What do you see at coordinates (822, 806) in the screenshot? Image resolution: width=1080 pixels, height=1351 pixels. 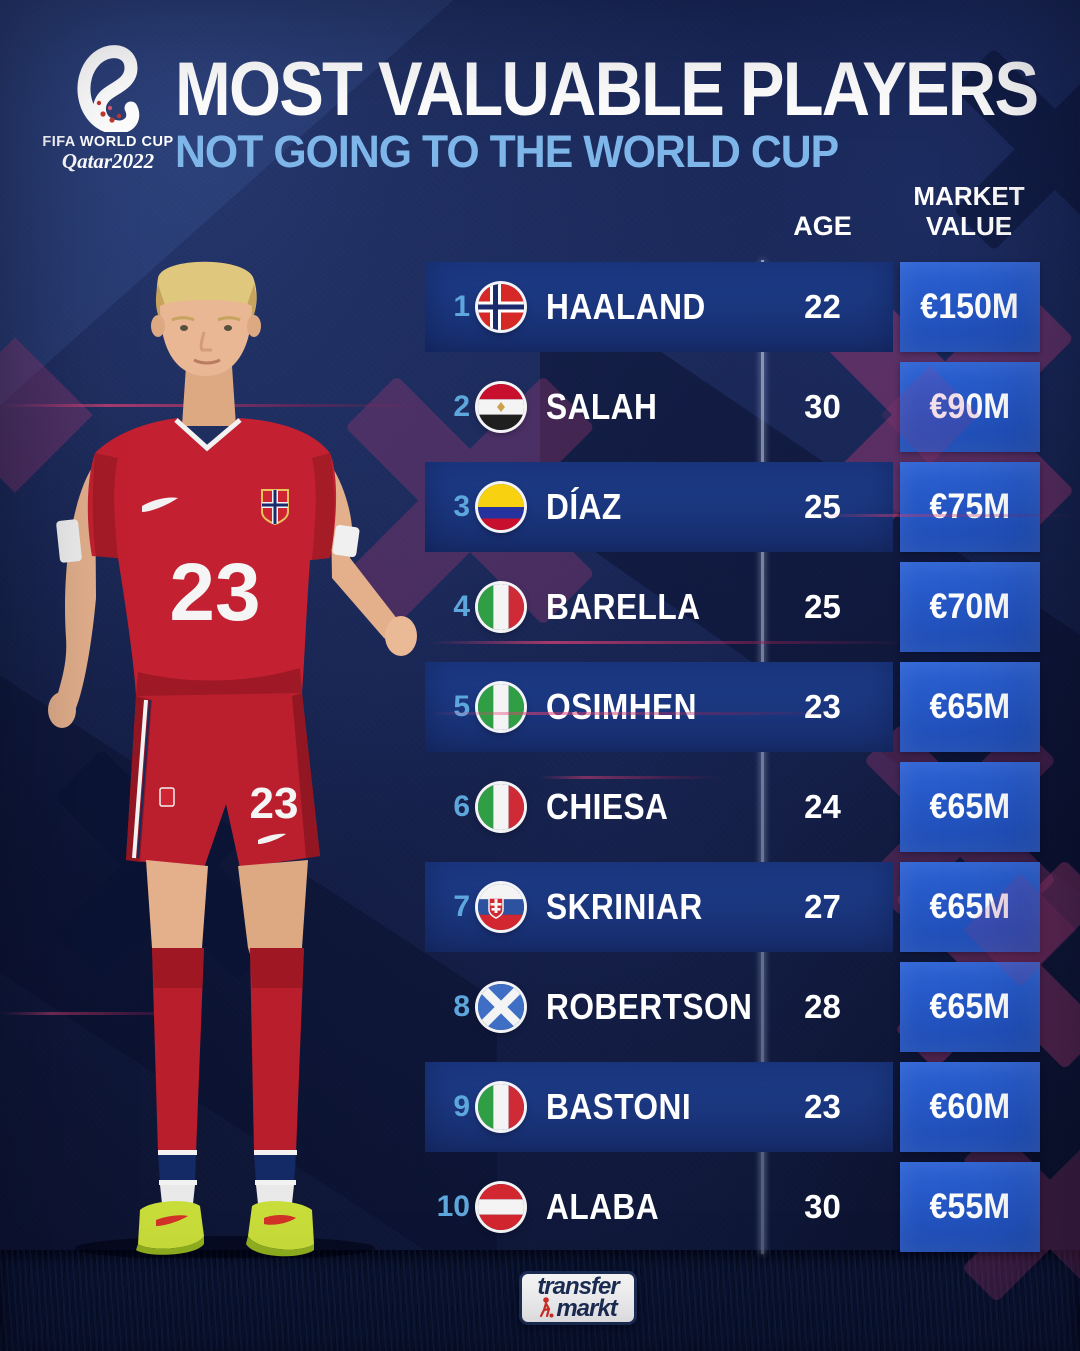 I see `player-age: 24` at bounding box center [822, 806].